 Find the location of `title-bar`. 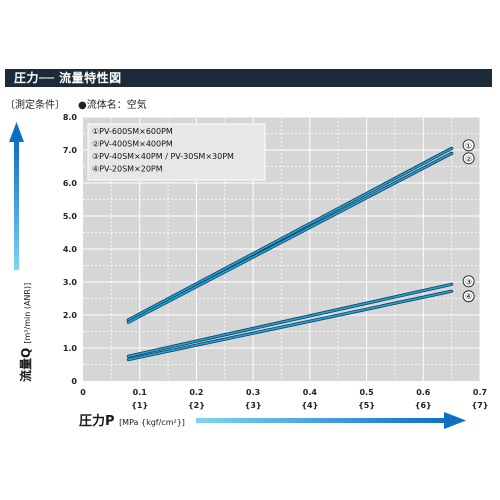

title-bar is located at coordinates (248, 78).